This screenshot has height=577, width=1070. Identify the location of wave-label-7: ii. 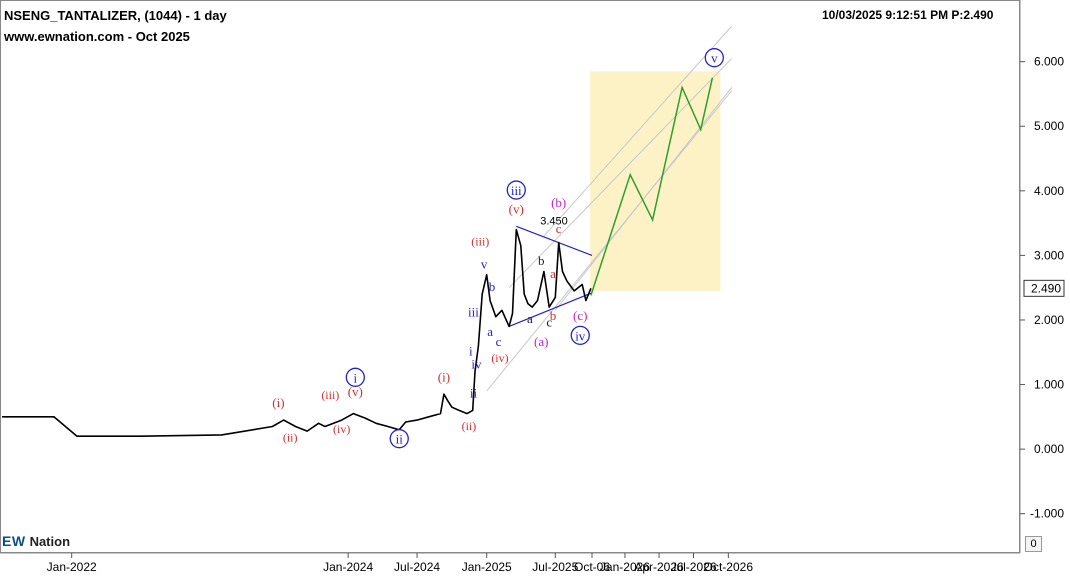
(400, 439).